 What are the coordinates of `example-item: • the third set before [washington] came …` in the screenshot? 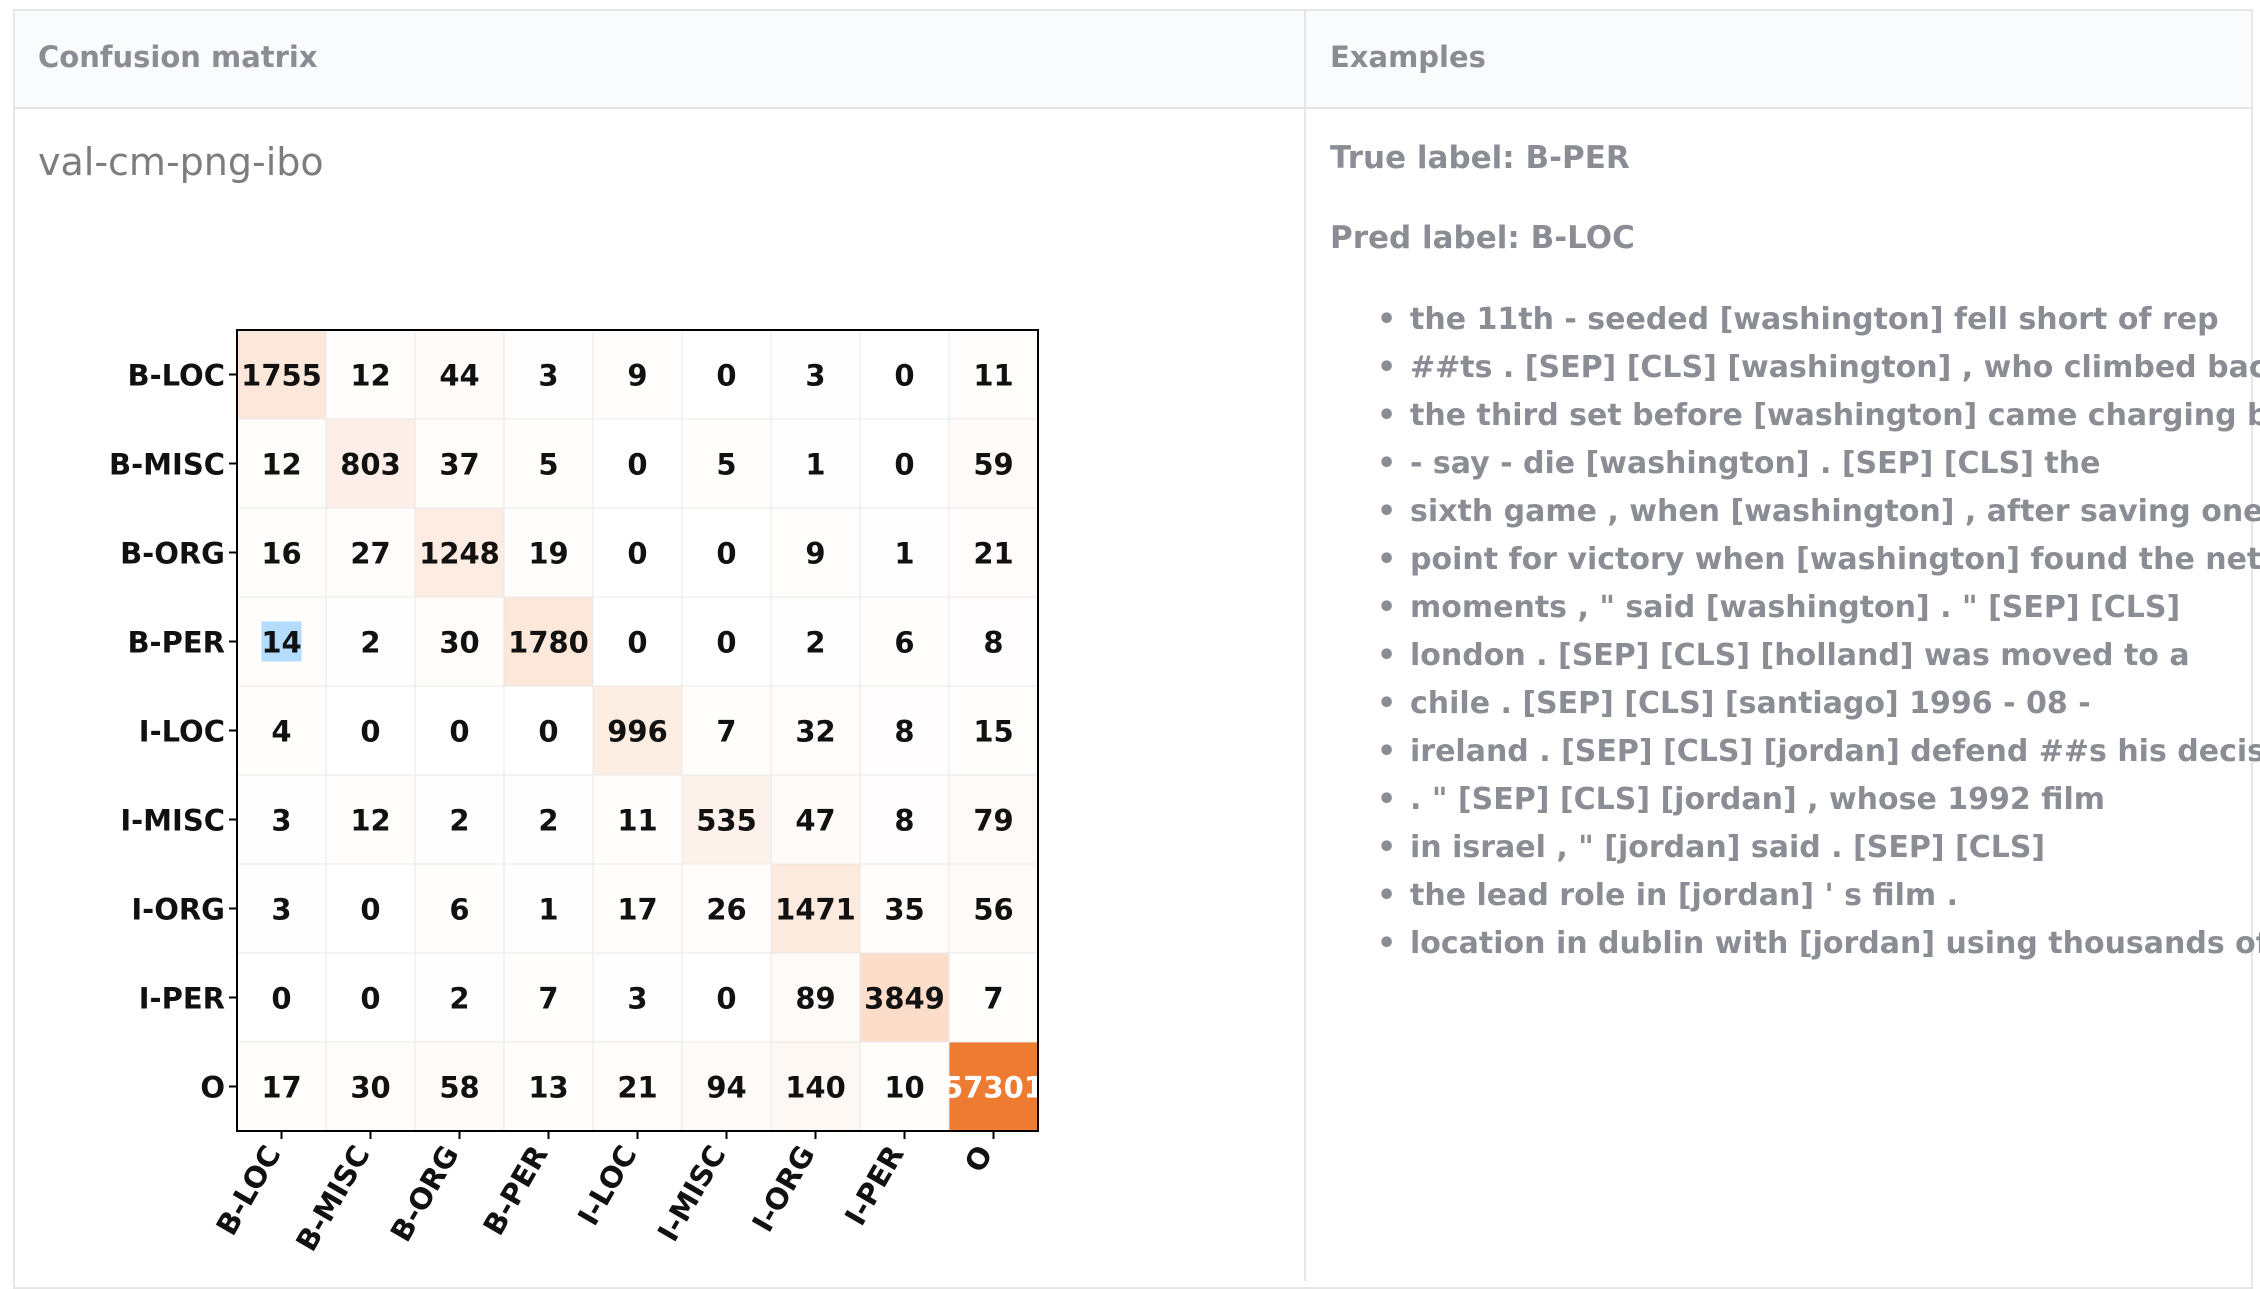 It's located at (1795, 416).